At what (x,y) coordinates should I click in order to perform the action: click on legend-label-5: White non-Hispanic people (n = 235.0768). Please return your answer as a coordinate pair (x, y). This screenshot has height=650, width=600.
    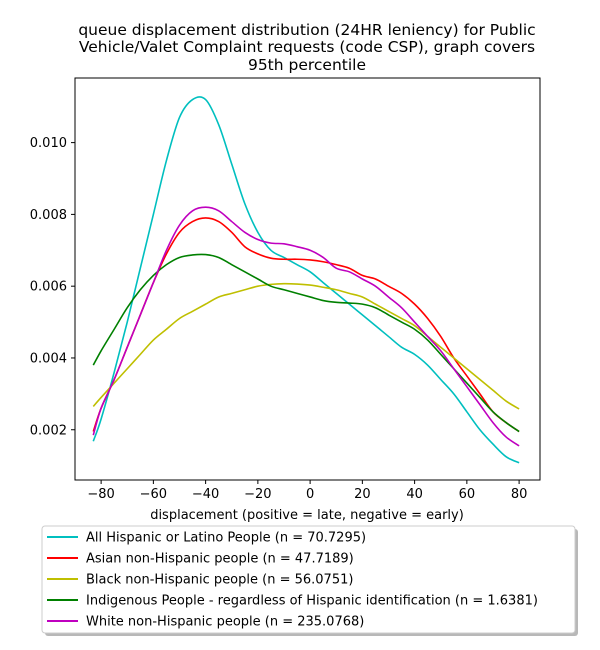
    Looking at the image, I should click on (225, 622).